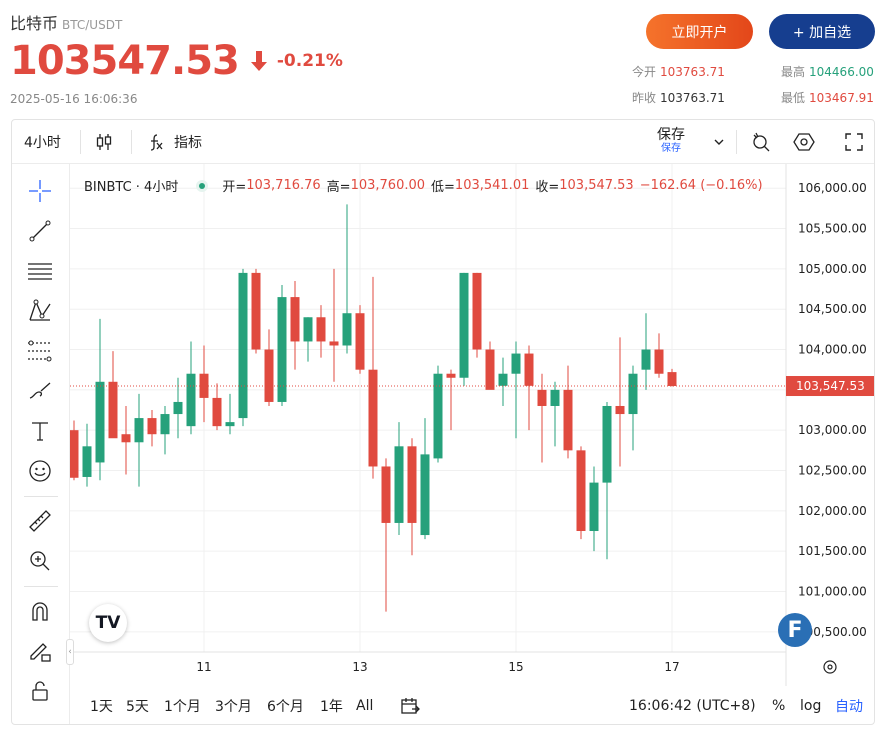 The width and height of the screenshot is (882, 735). What do you see at coordinates (443, 142) in the screenshot?
I see `chart-toolbar: 4小时 指标 保存 保存` at bounding box center [443, 142].